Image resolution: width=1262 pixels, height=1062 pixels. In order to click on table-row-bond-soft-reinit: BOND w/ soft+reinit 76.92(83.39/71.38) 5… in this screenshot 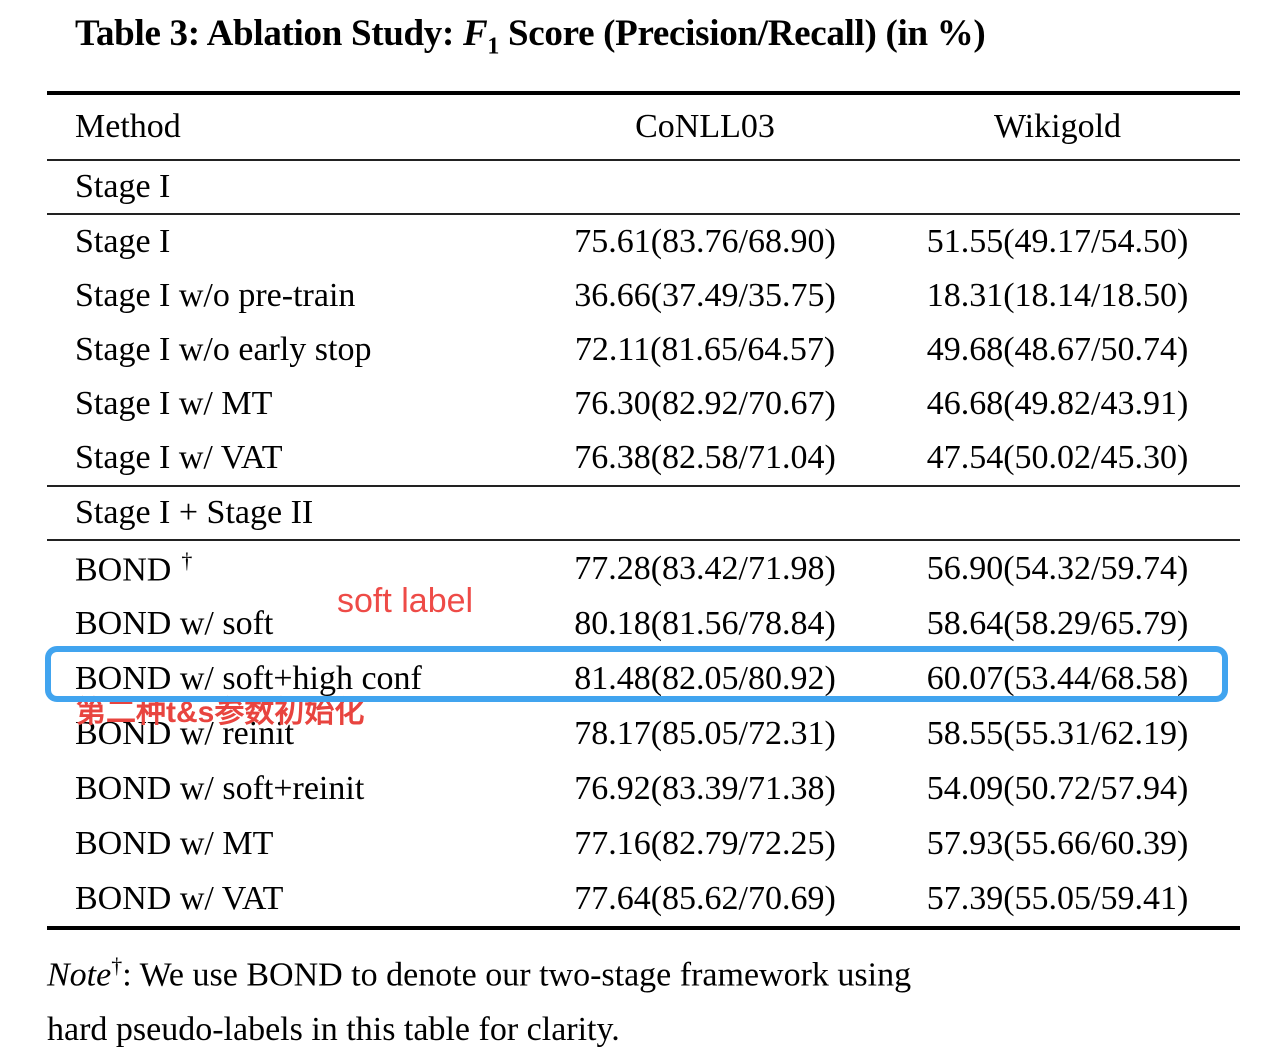, I will do `click(643, 788)`.